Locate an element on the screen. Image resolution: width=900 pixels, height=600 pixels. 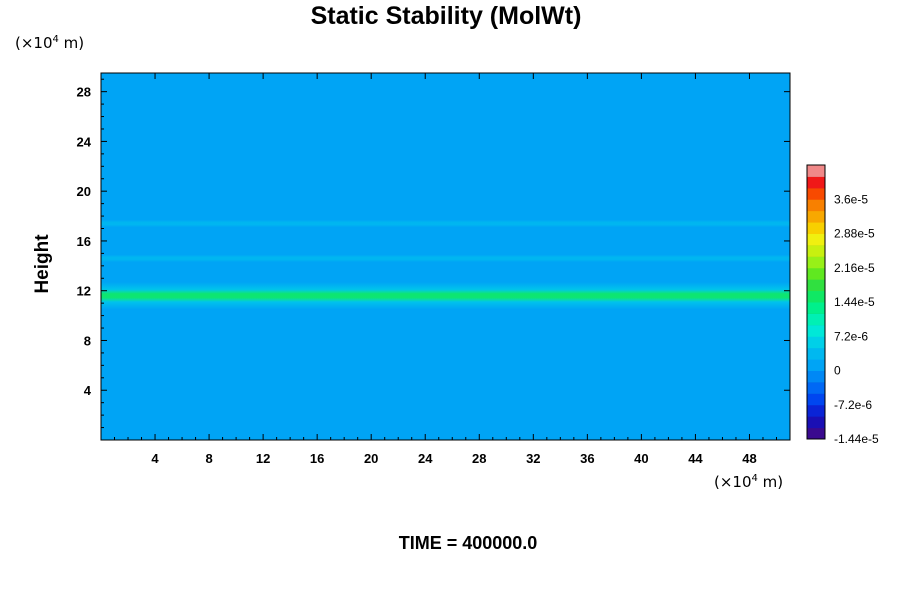
x-tick-label: 8 is located at coordinates (208, 458).